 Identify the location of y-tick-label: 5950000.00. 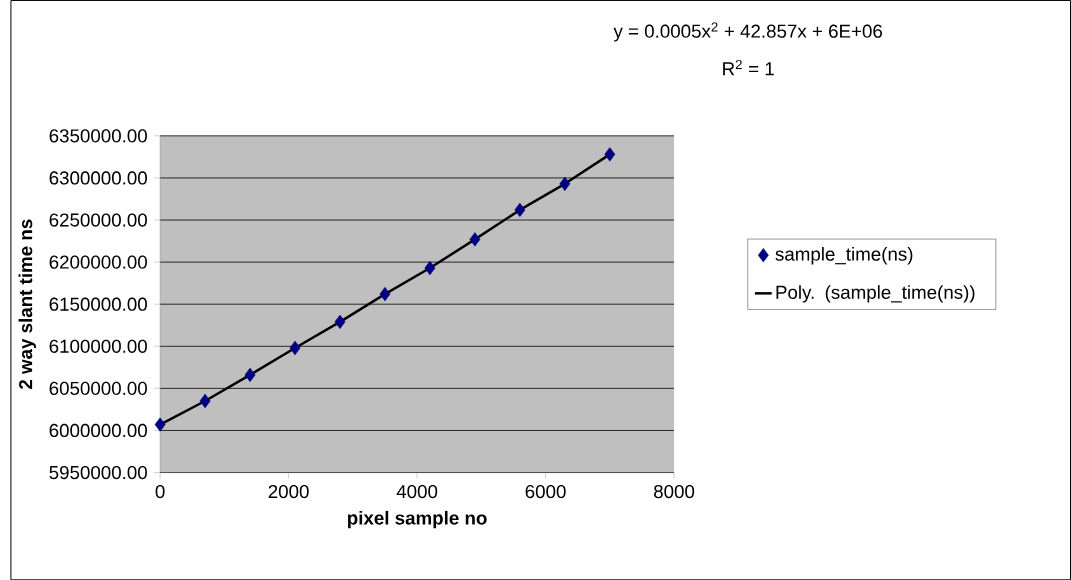
(98, 472).